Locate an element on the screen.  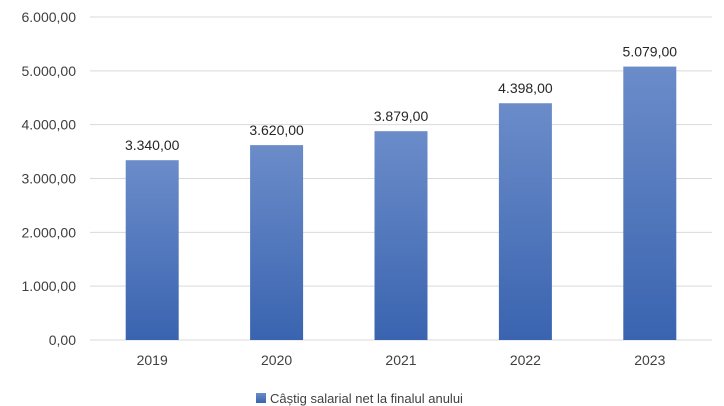
bar-2022 is located at coordinates (525, 221).